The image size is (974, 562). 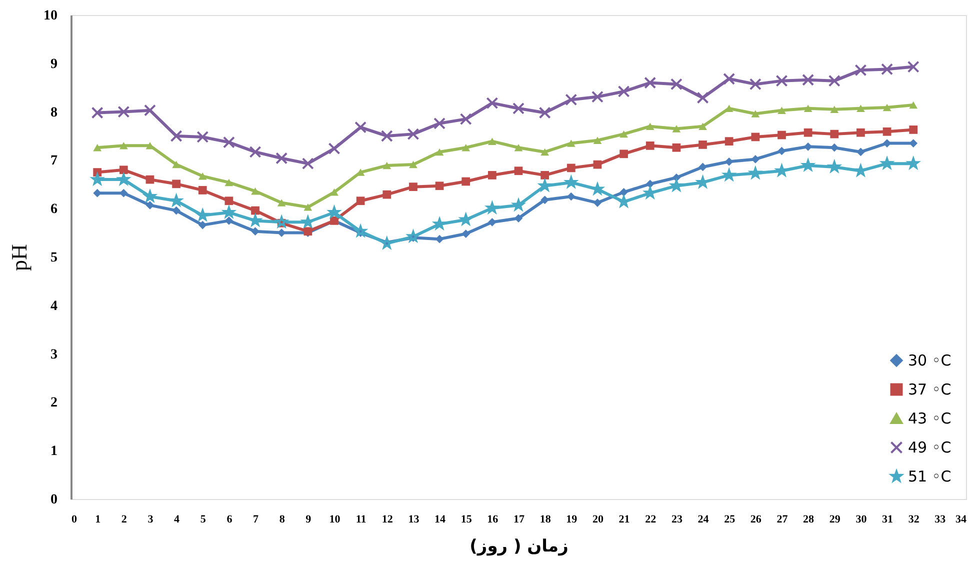 I want to click on x-tick-label: 25, so click(x=730, y=520).